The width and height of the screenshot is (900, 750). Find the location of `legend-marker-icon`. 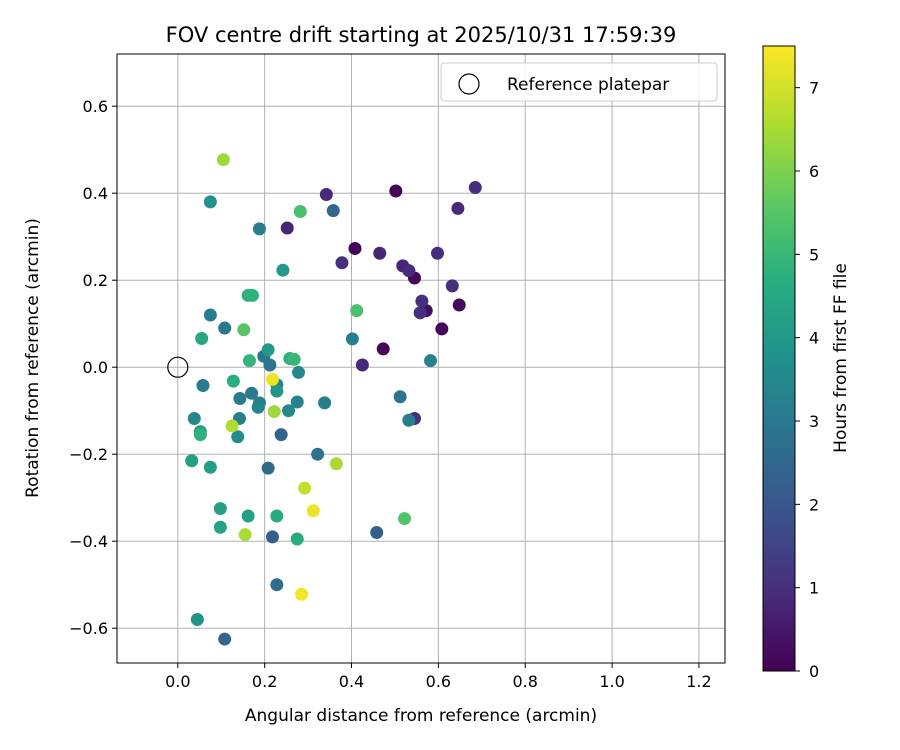

legend-marker-icon is located at coordinates (469, 84).